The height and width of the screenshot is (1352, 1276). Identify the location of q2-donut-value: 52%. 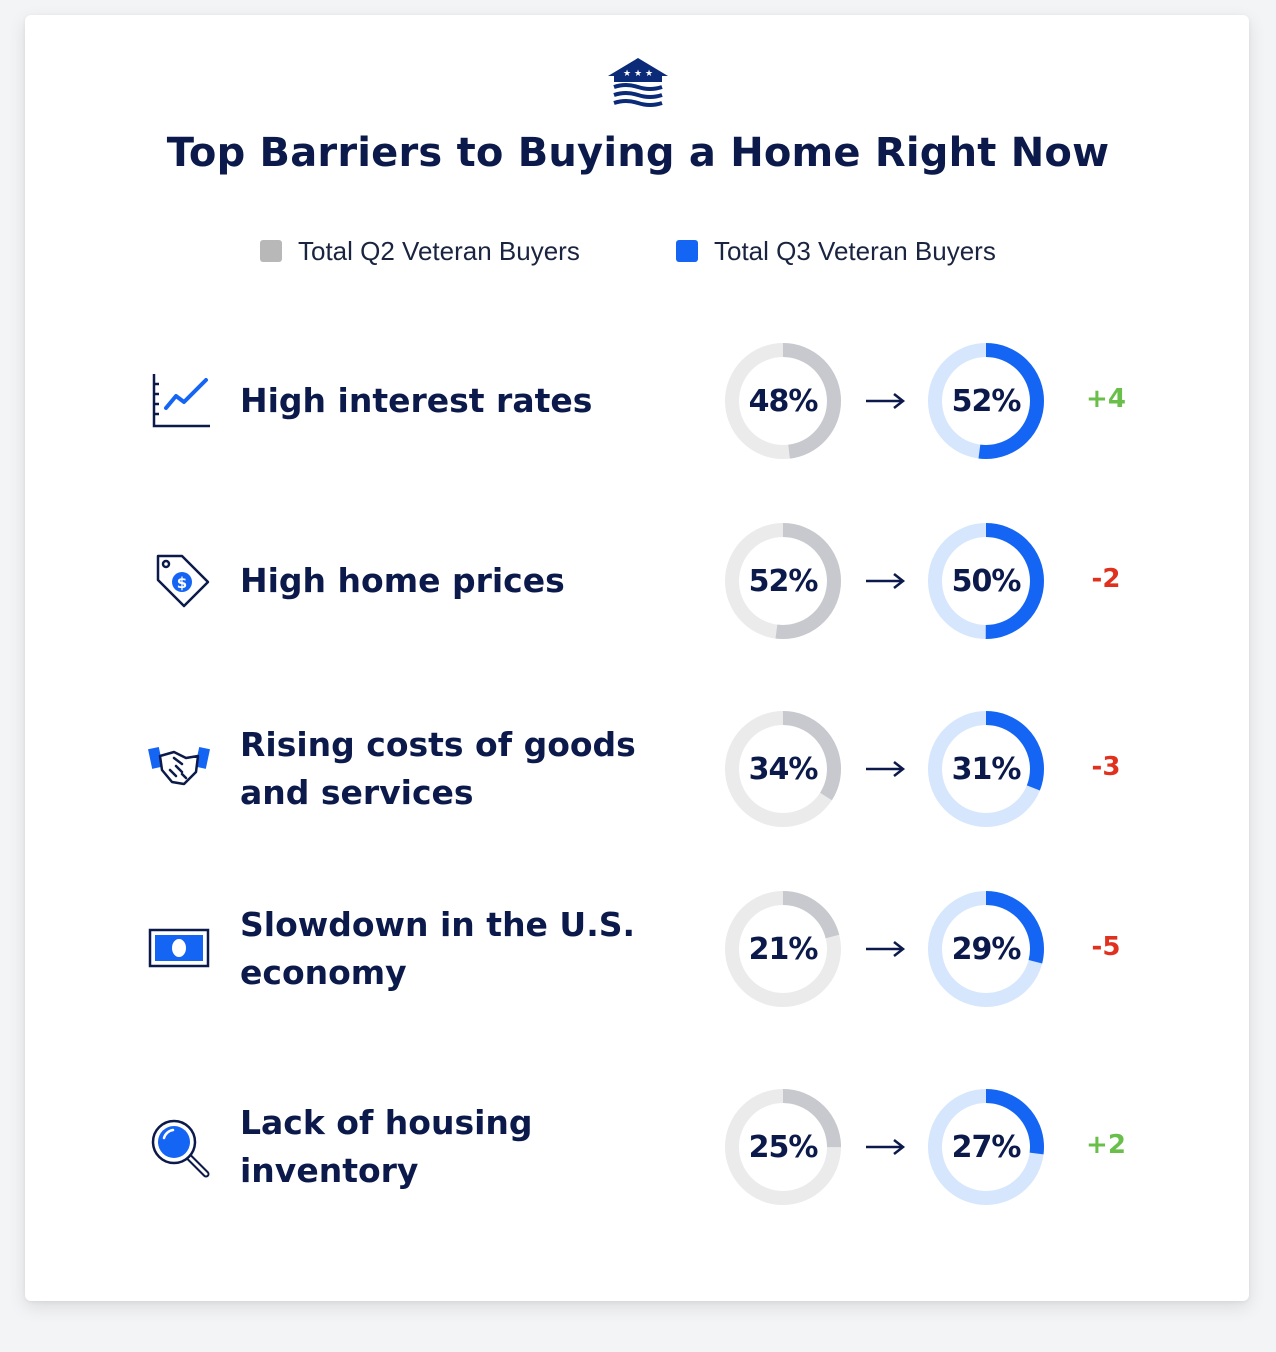
(783, 581).